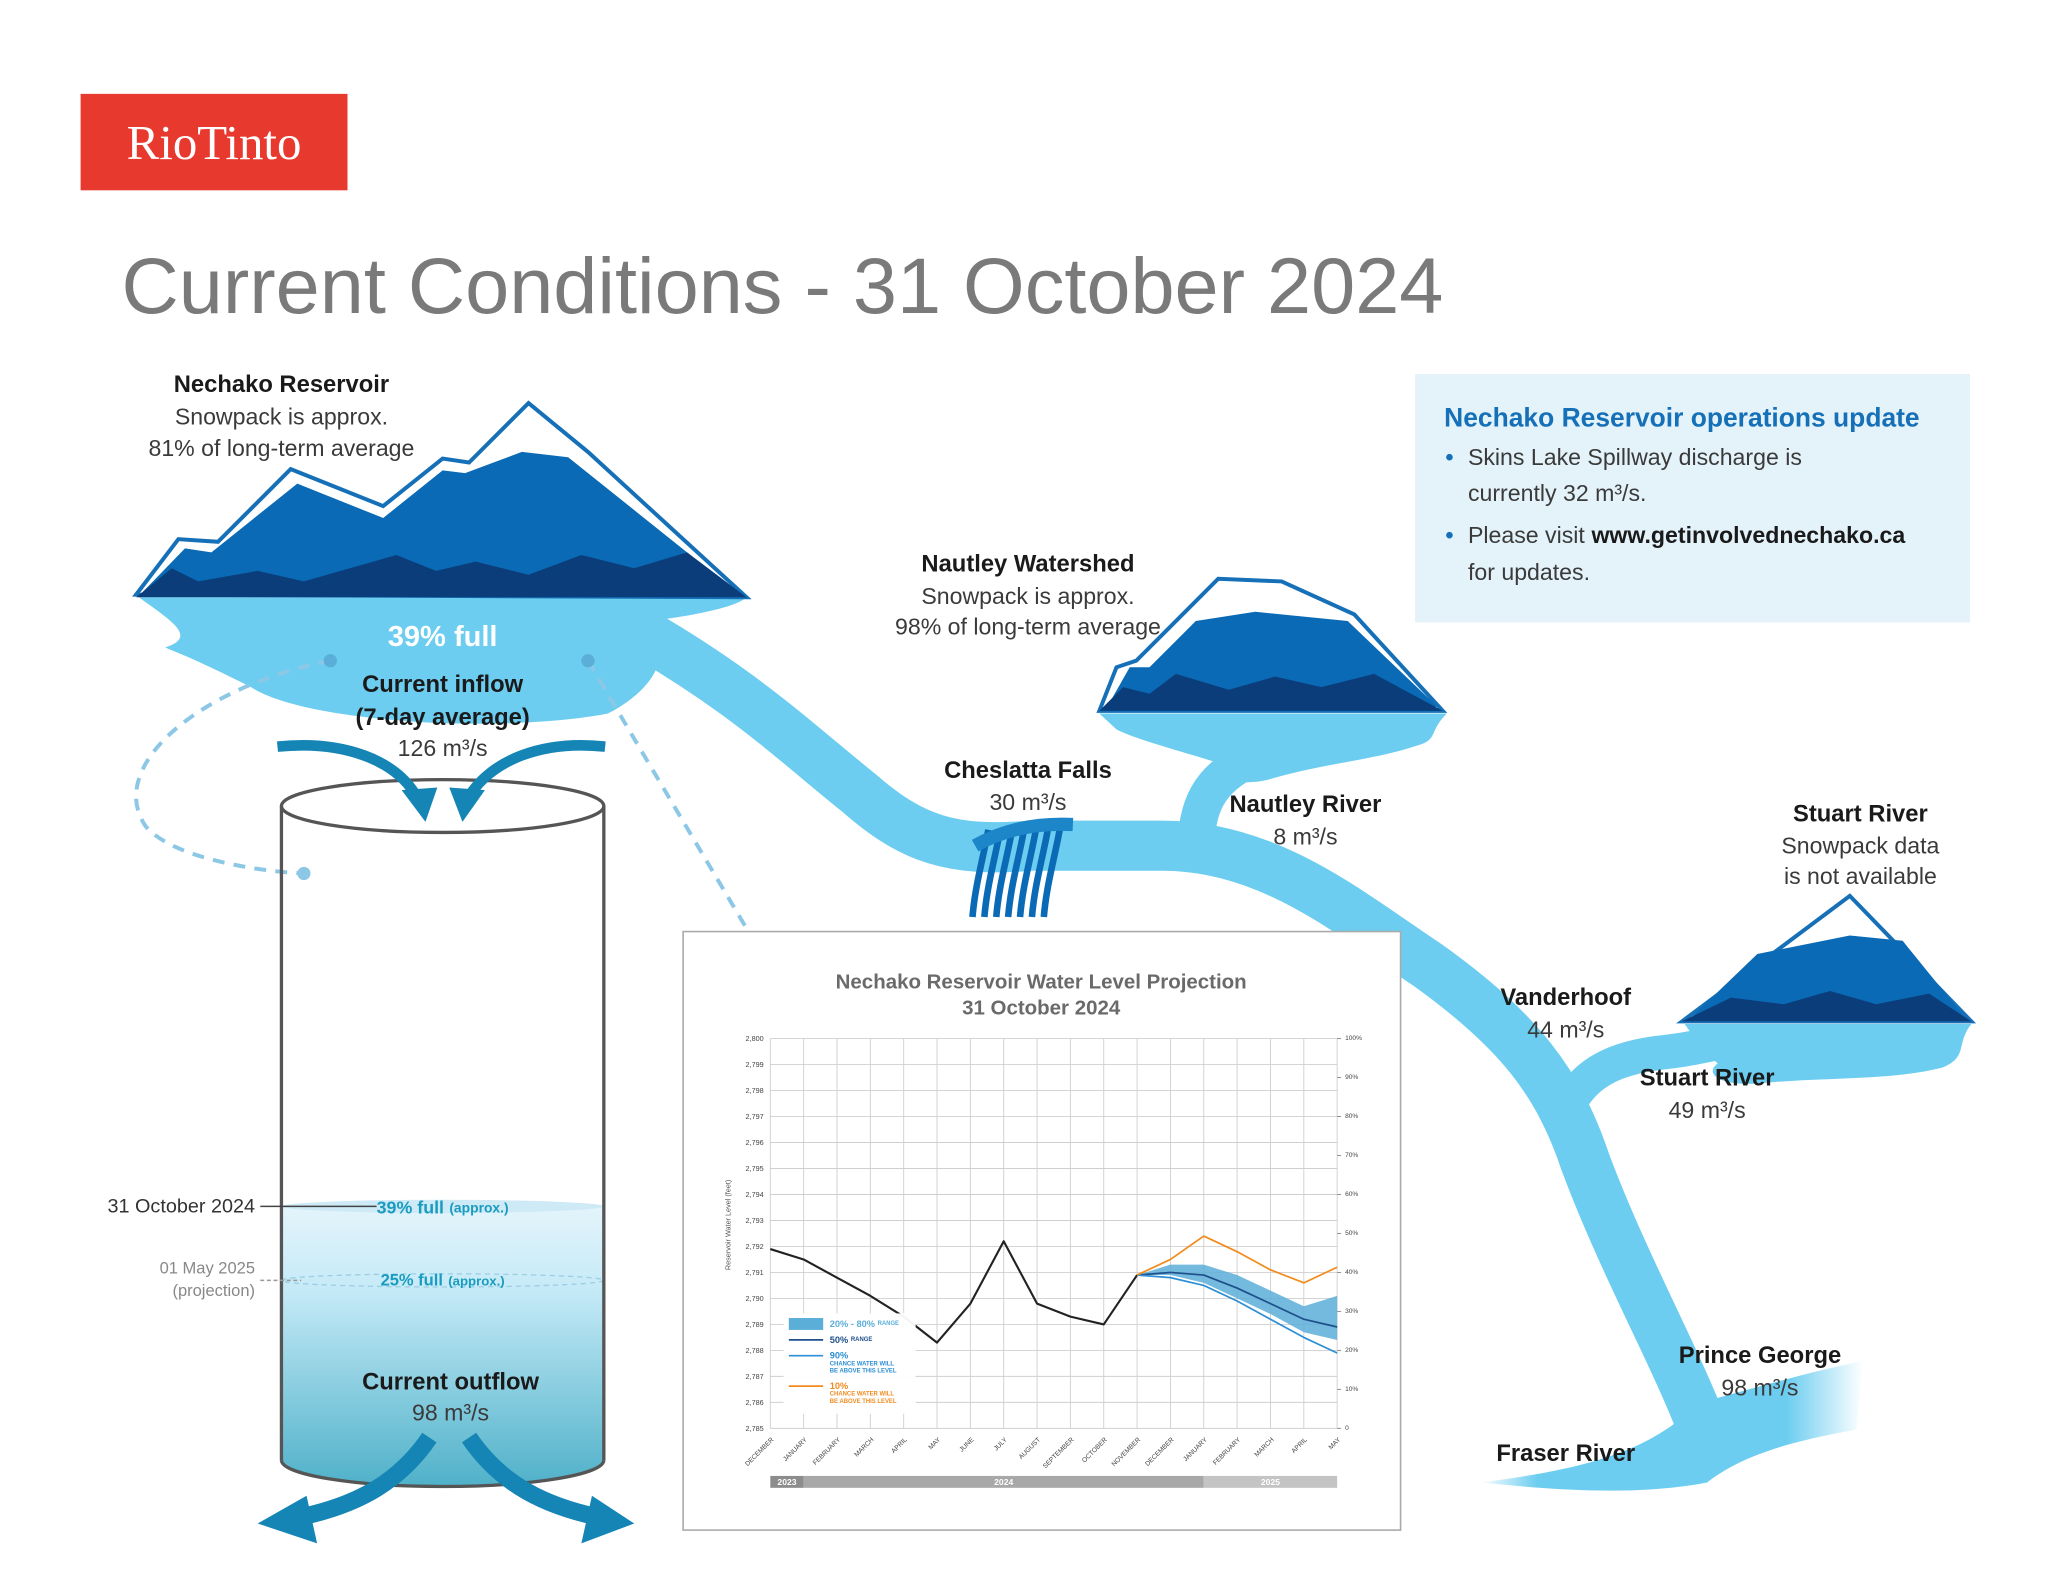  What do you see at coordinates (442, 806) in the screenshot?
I see `tank-top` at bounding box center [442, 806].